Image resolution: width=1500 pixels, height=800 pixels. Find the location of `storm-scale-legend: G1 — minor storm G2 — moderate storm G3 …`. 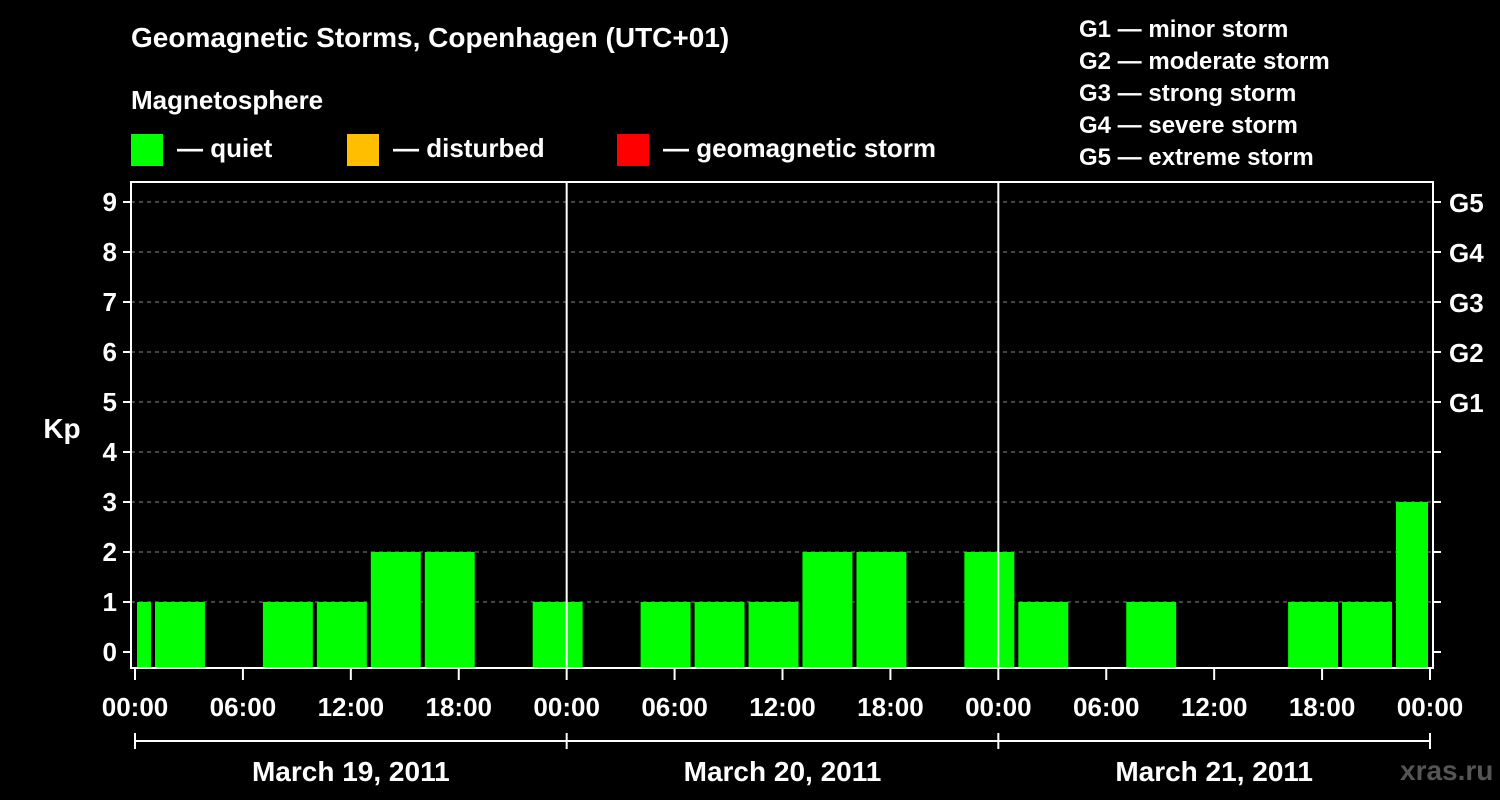

storm-scale-legend: G1 — minor storm G2 — moderate storm G3 … is located at coordinates (1204, 94).